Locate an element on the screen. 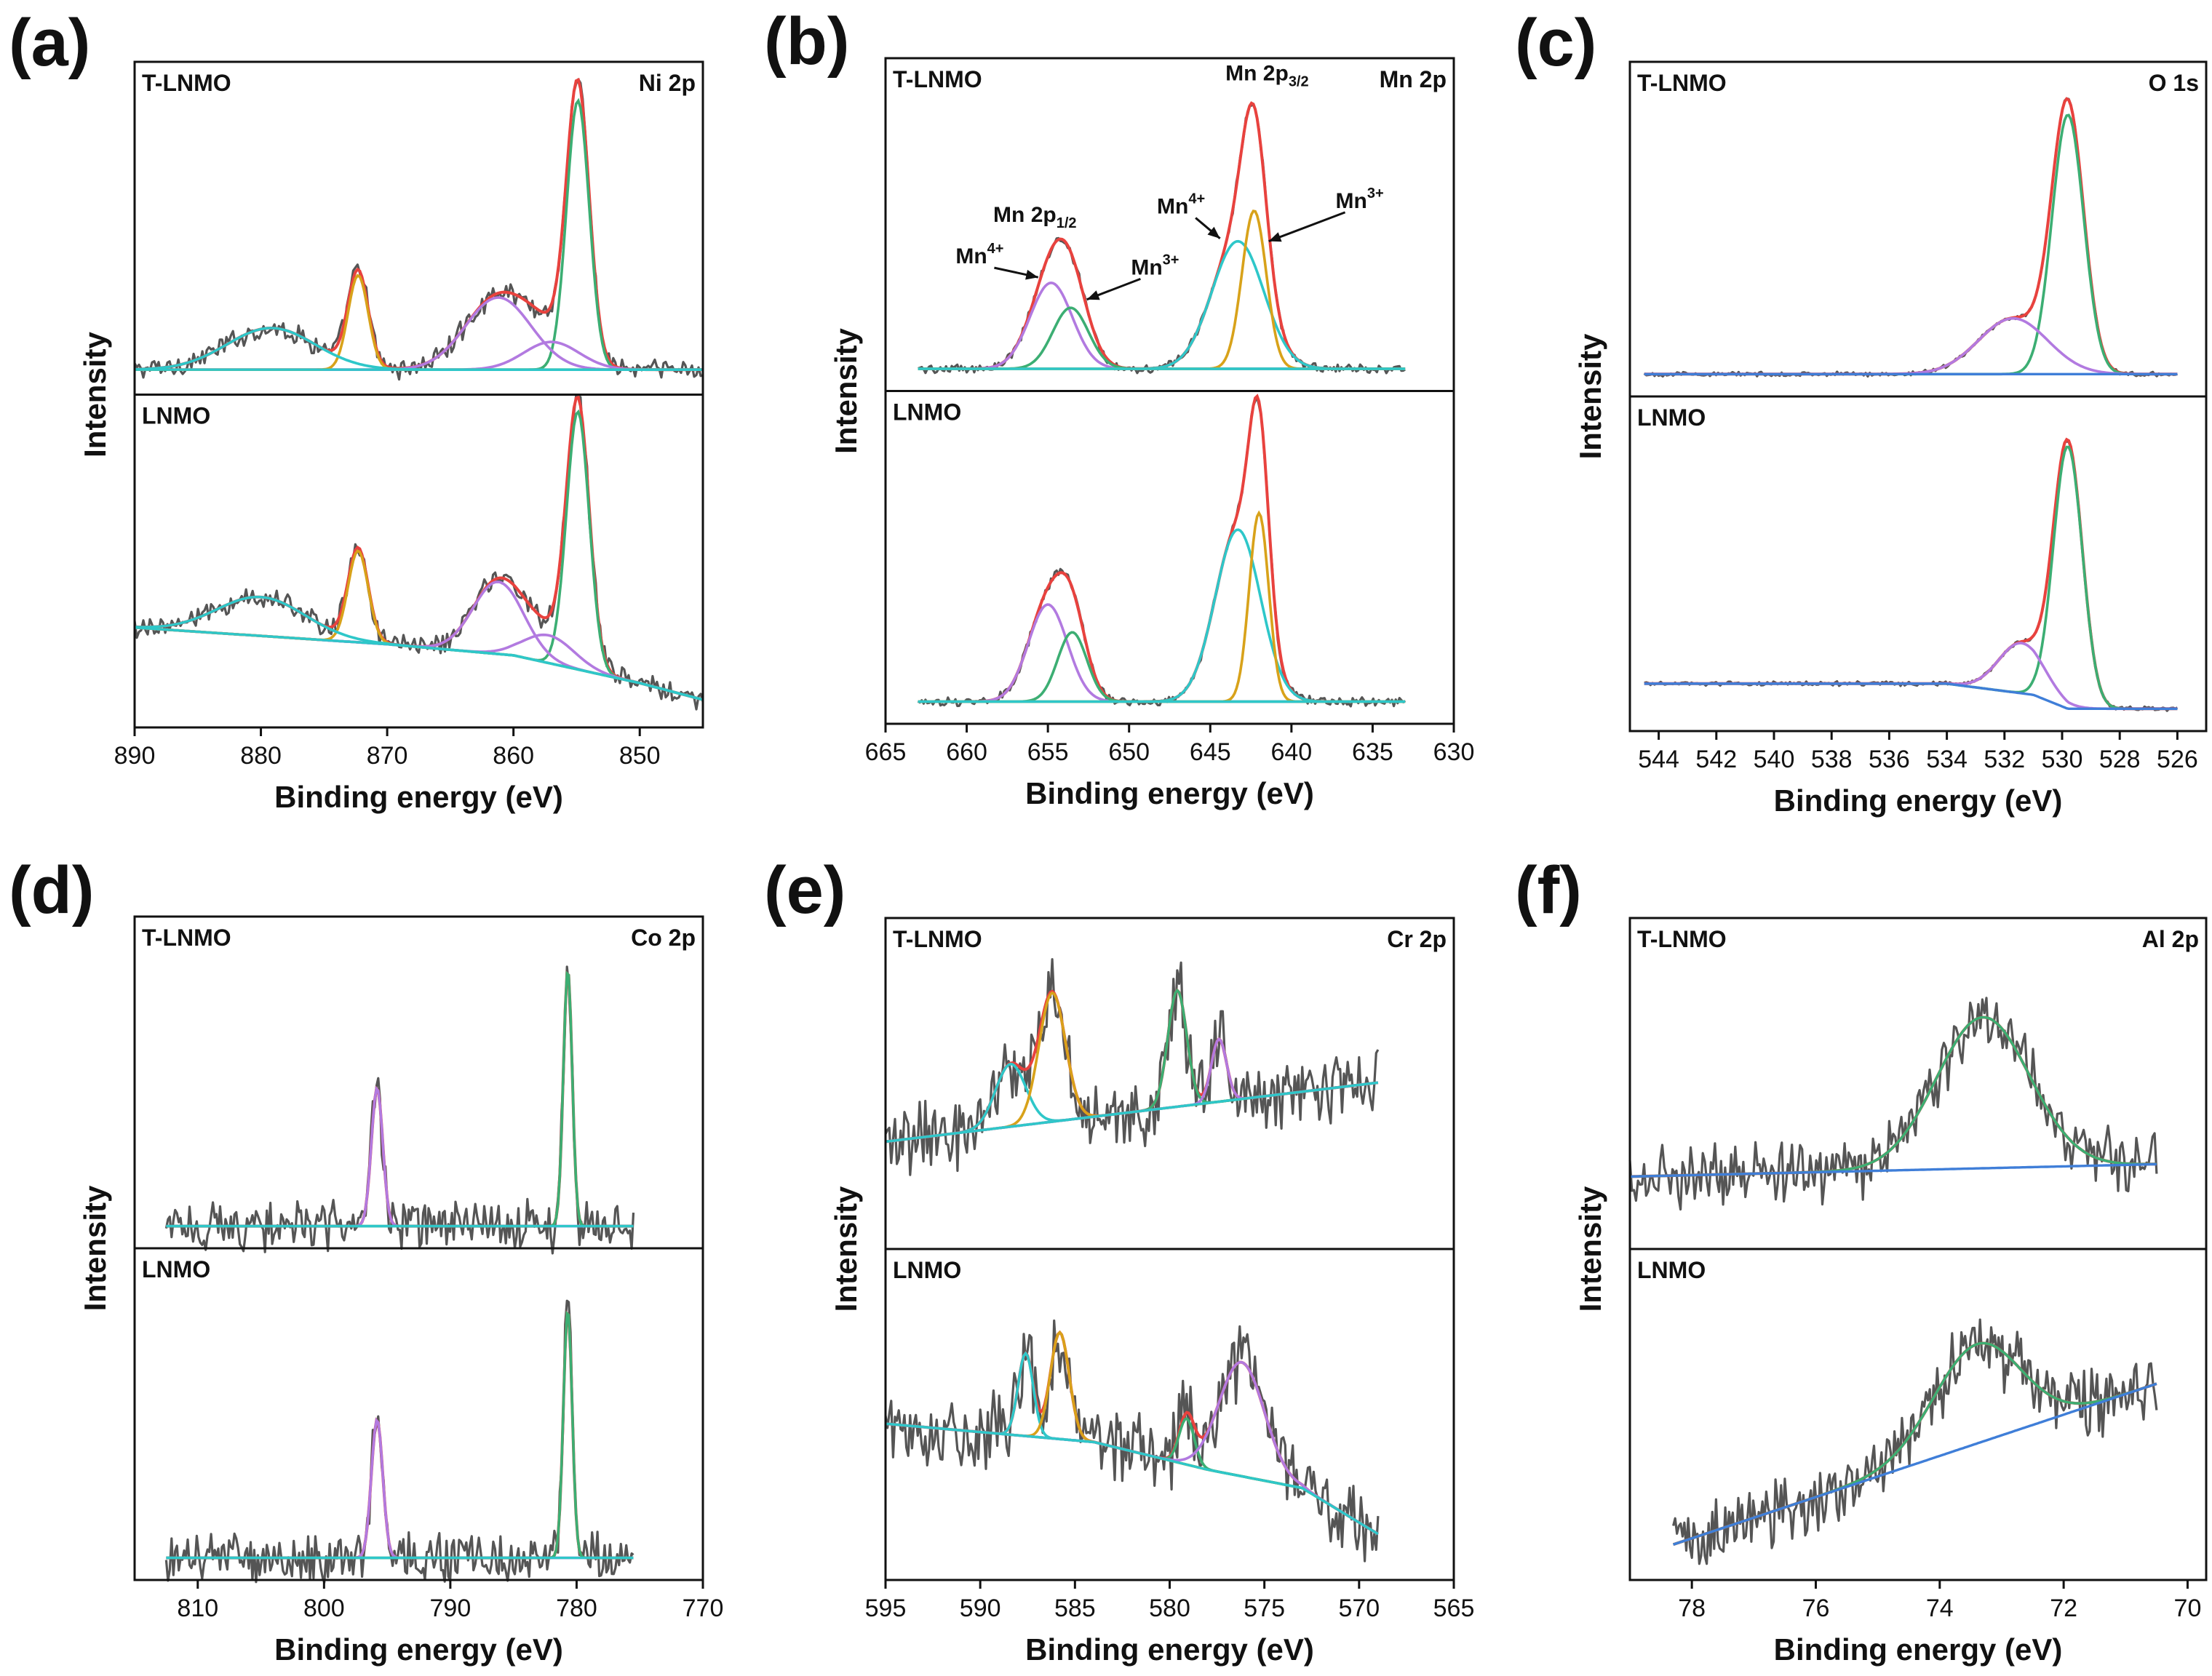  stack-a-bottom: LNMO is located at coordinates (418, 552).